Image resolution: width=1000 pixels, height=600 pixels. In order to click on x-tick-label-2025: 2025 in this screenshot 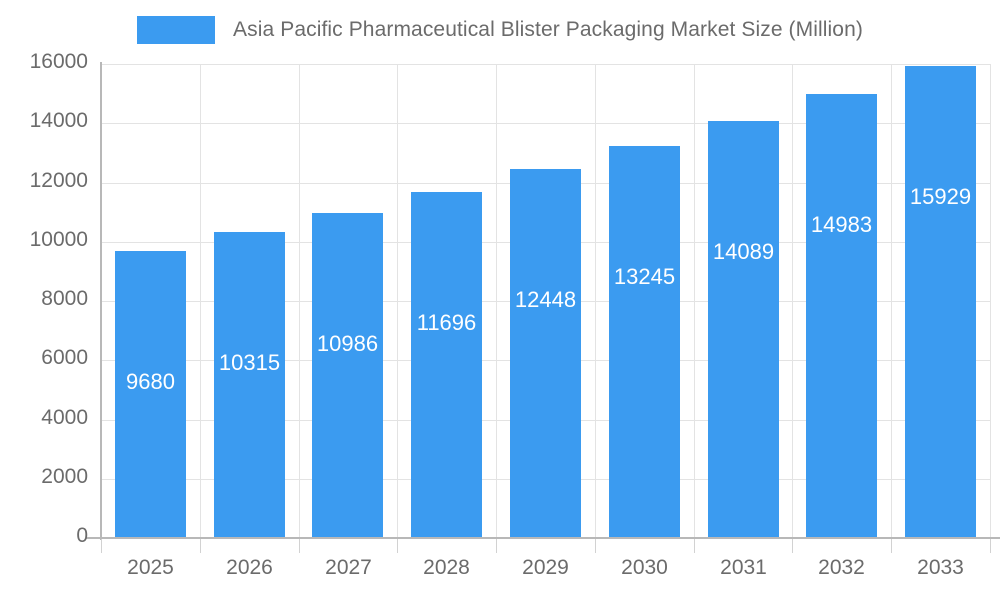, I will do `click(150, 567)`.